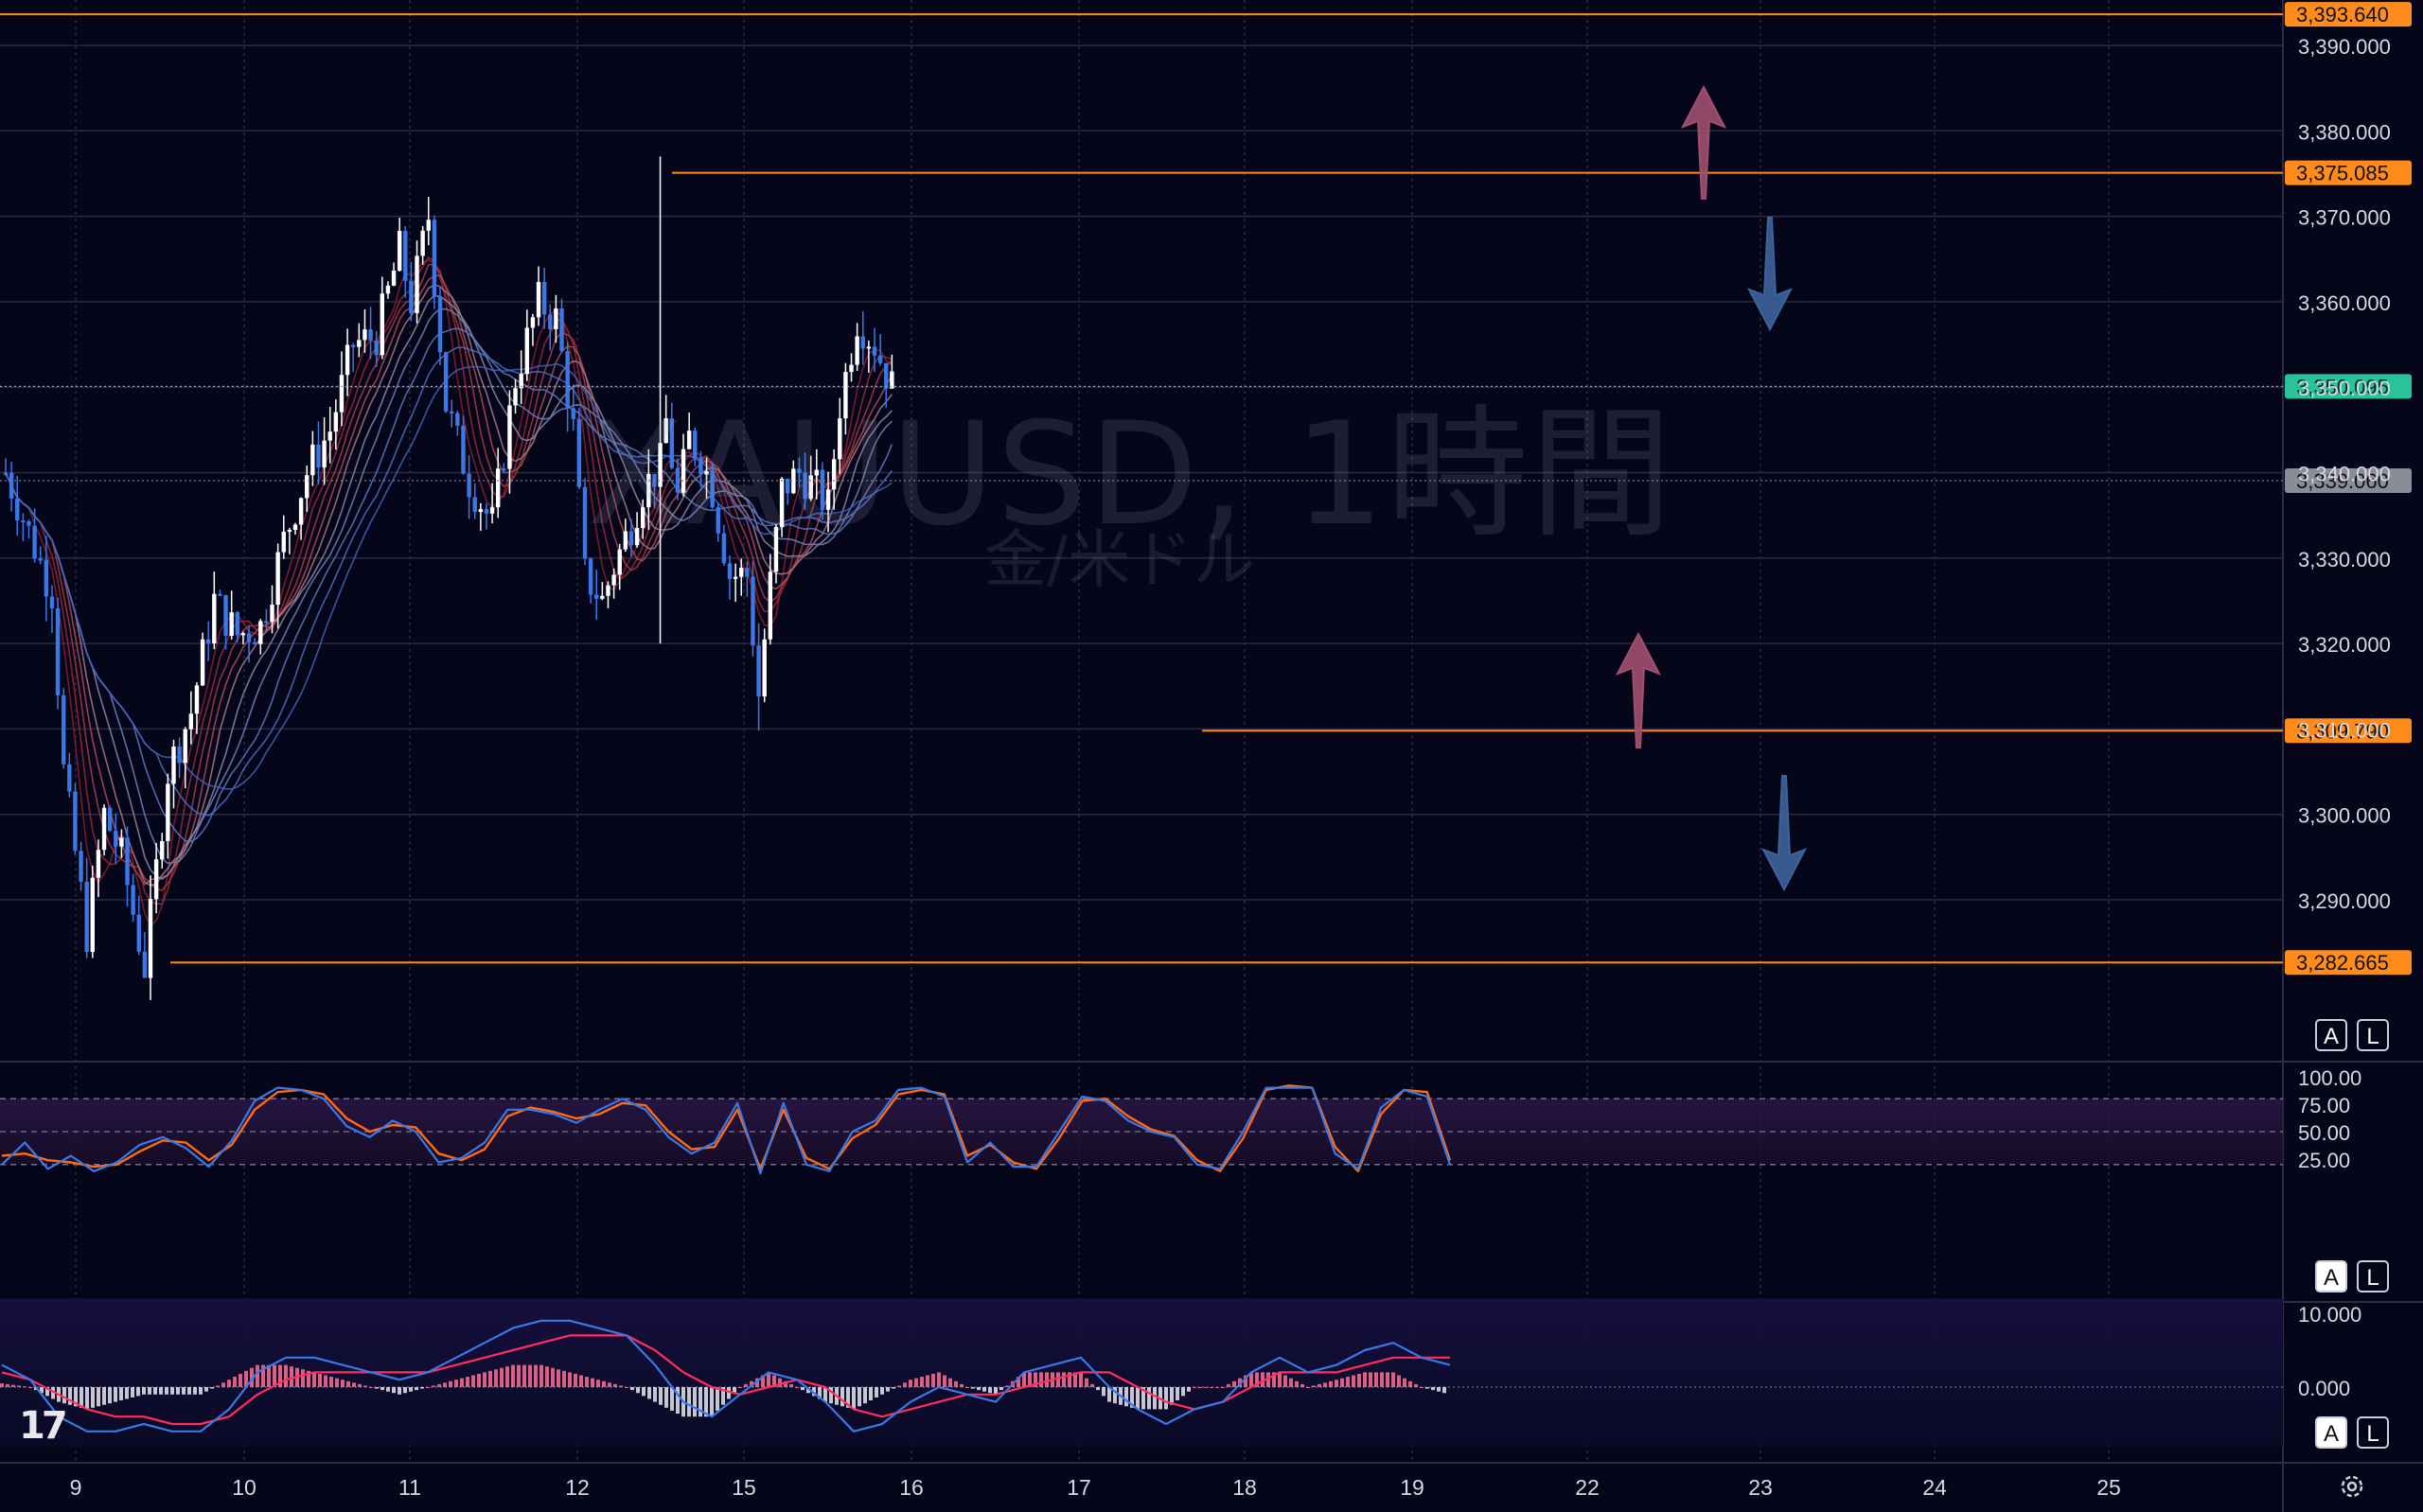 This screenshot has width=2423, height=1512. Describe the element at coordinates (2373, 1276) in the screenshot. I see `stoch-log-scale-button: L` at that location.